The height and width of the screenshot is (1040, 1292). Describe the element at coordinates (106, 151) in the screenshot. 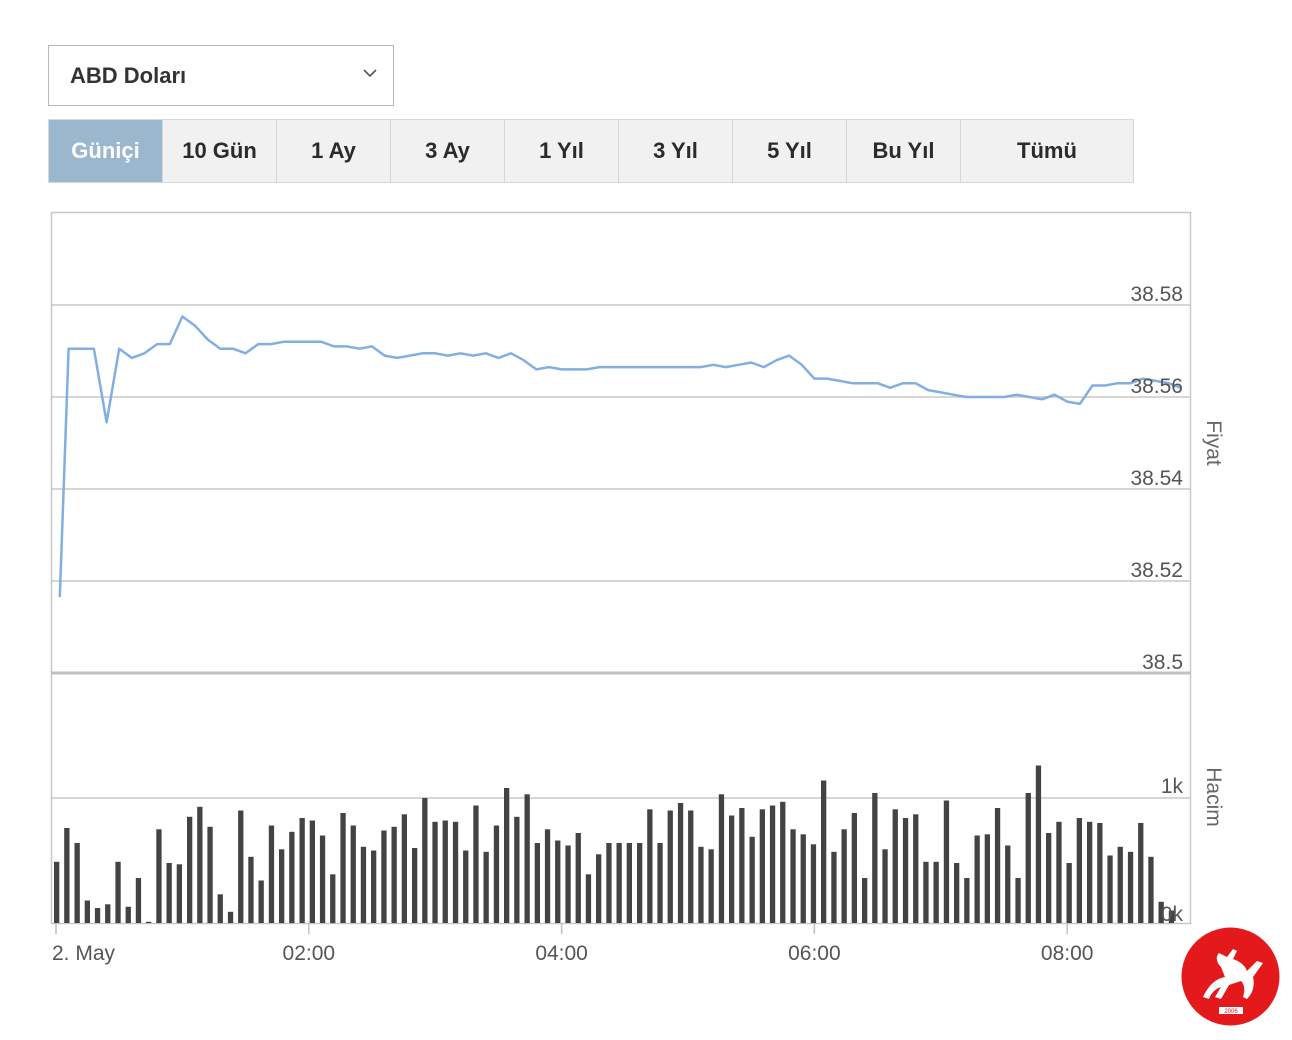

I see `tab-intraday: Güniçi` at that location.